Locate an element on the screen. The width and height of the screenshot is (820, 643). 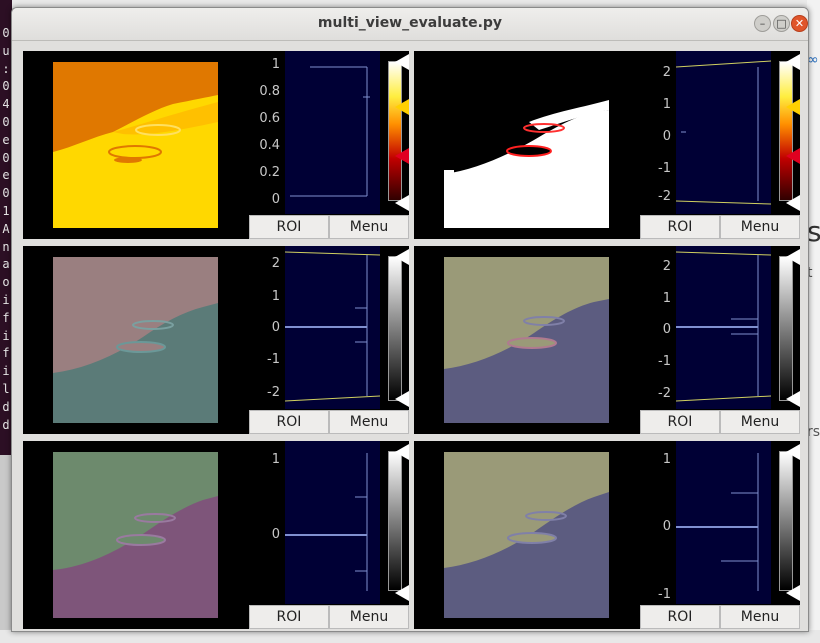
axis-tick-label: 0.6 is located at coordinates (269, 118).